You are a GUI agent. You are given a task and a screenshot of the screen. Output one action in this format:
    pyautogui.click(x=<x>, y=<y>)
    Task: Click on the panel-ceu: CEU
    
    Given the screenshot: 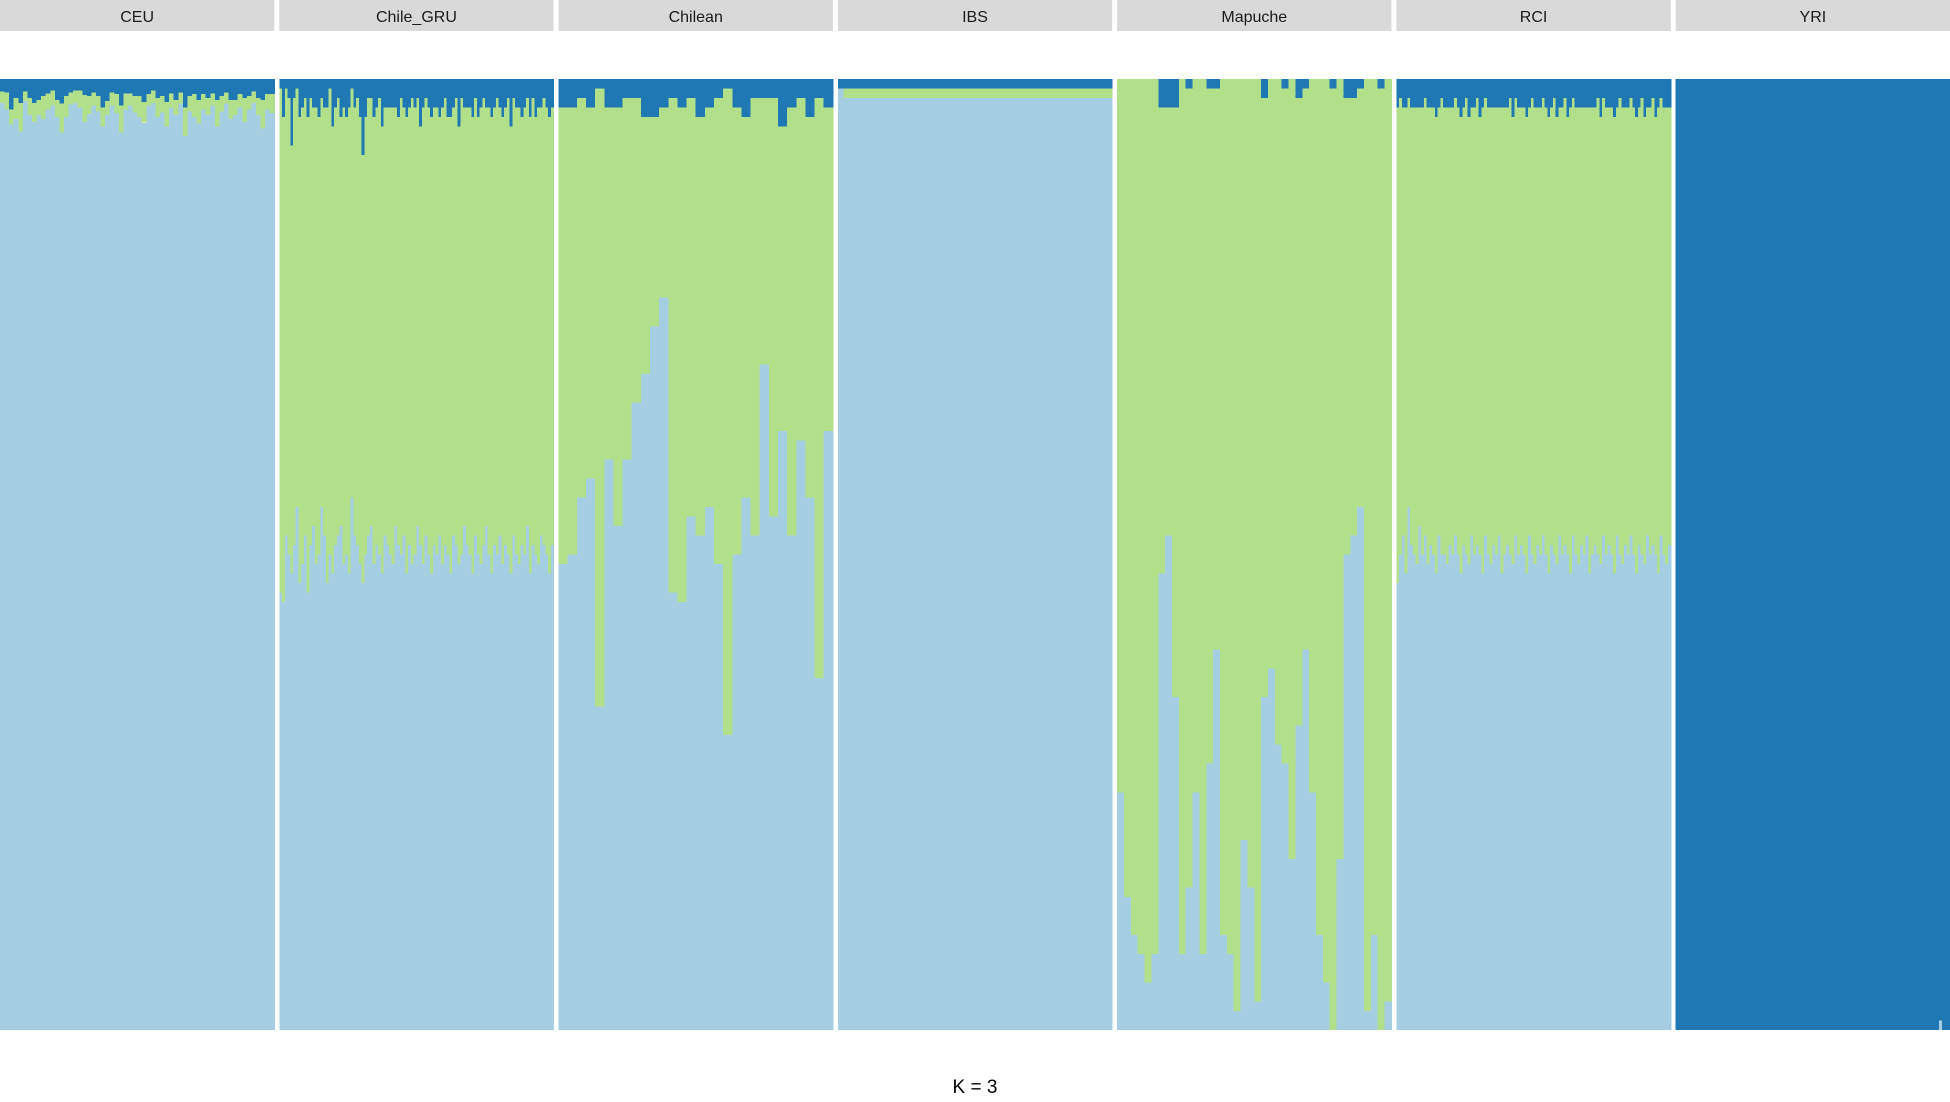 What is the action you would take?
    pyautogui.click(x=137, y=515)
    